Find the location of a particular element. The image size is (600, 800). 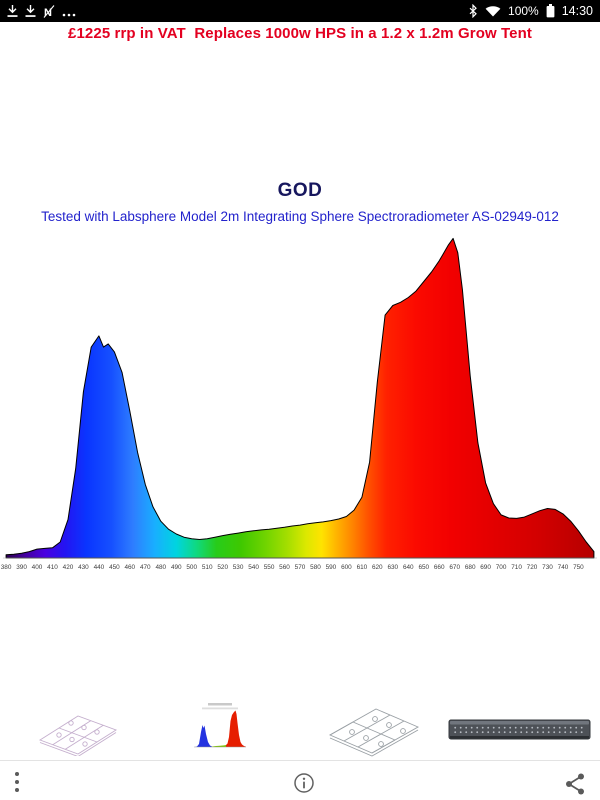

svg-text: 500 is located at coordinates (191, 567).